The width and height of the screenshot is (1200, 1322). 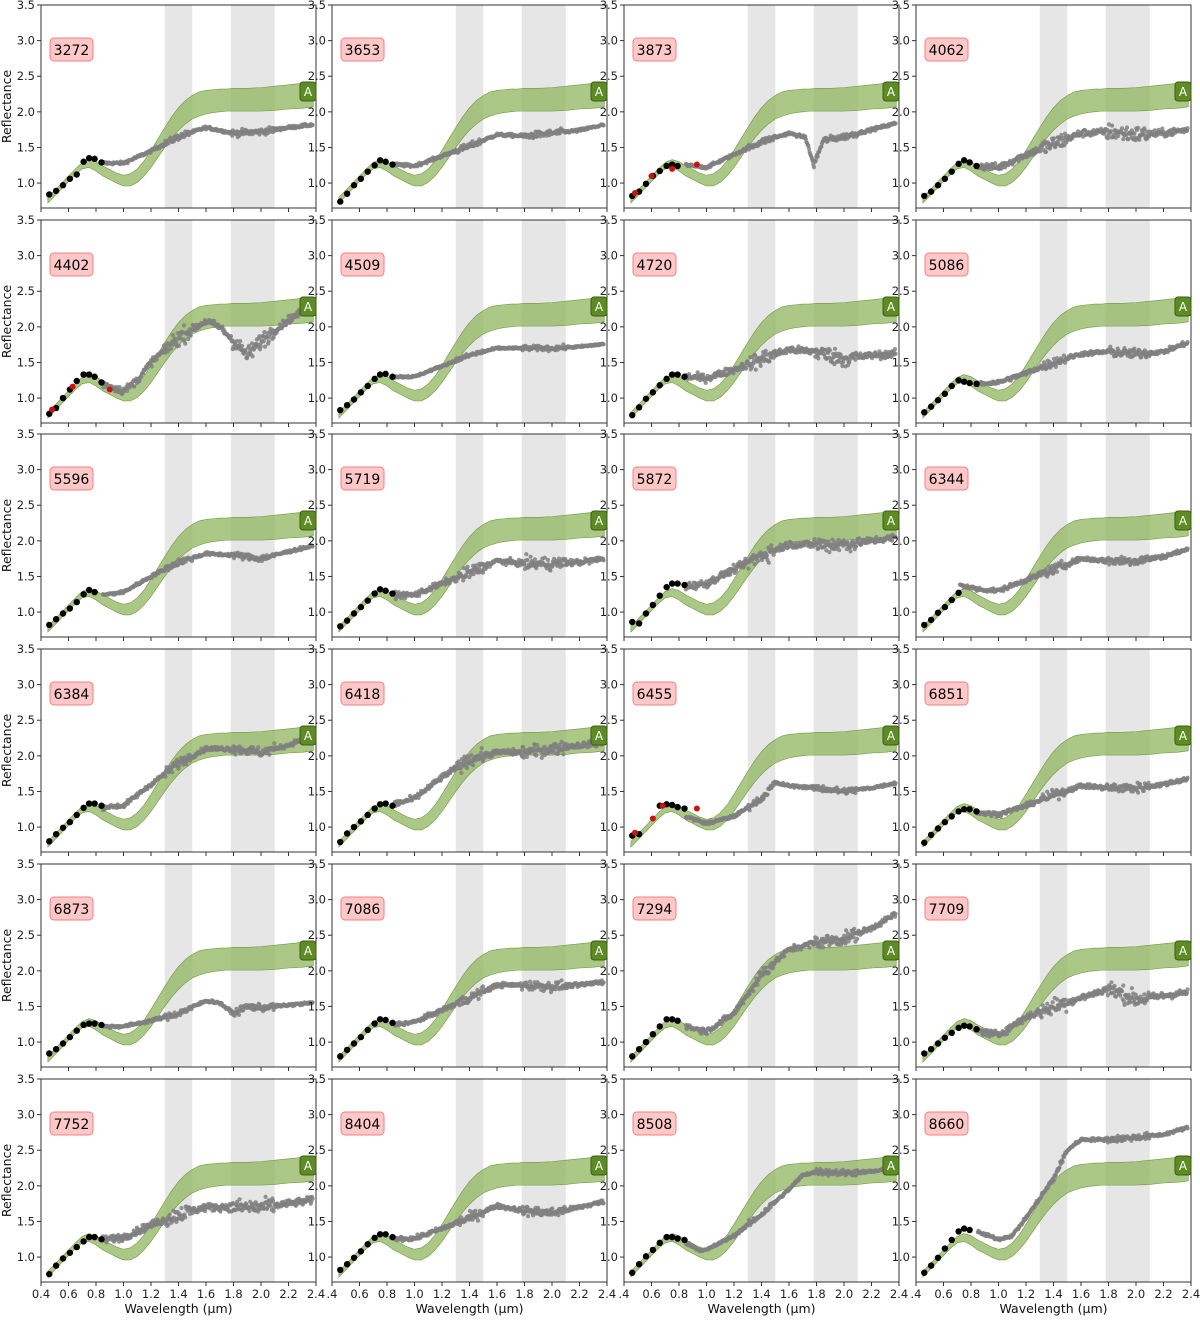 What do you see at coordinates (7, 322) in the screenshot?
I see `y-axis-label: Reflectance` at bounding box center [7, 322].